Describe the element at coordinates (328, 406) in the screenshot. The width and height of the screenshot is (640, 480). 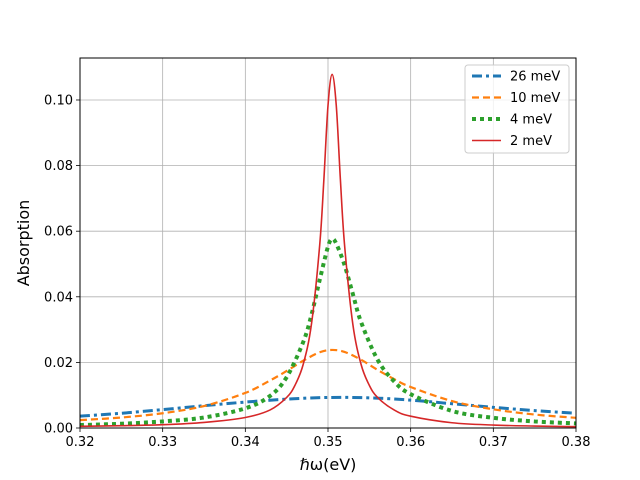
I see `series-line-26-mev` at that location.